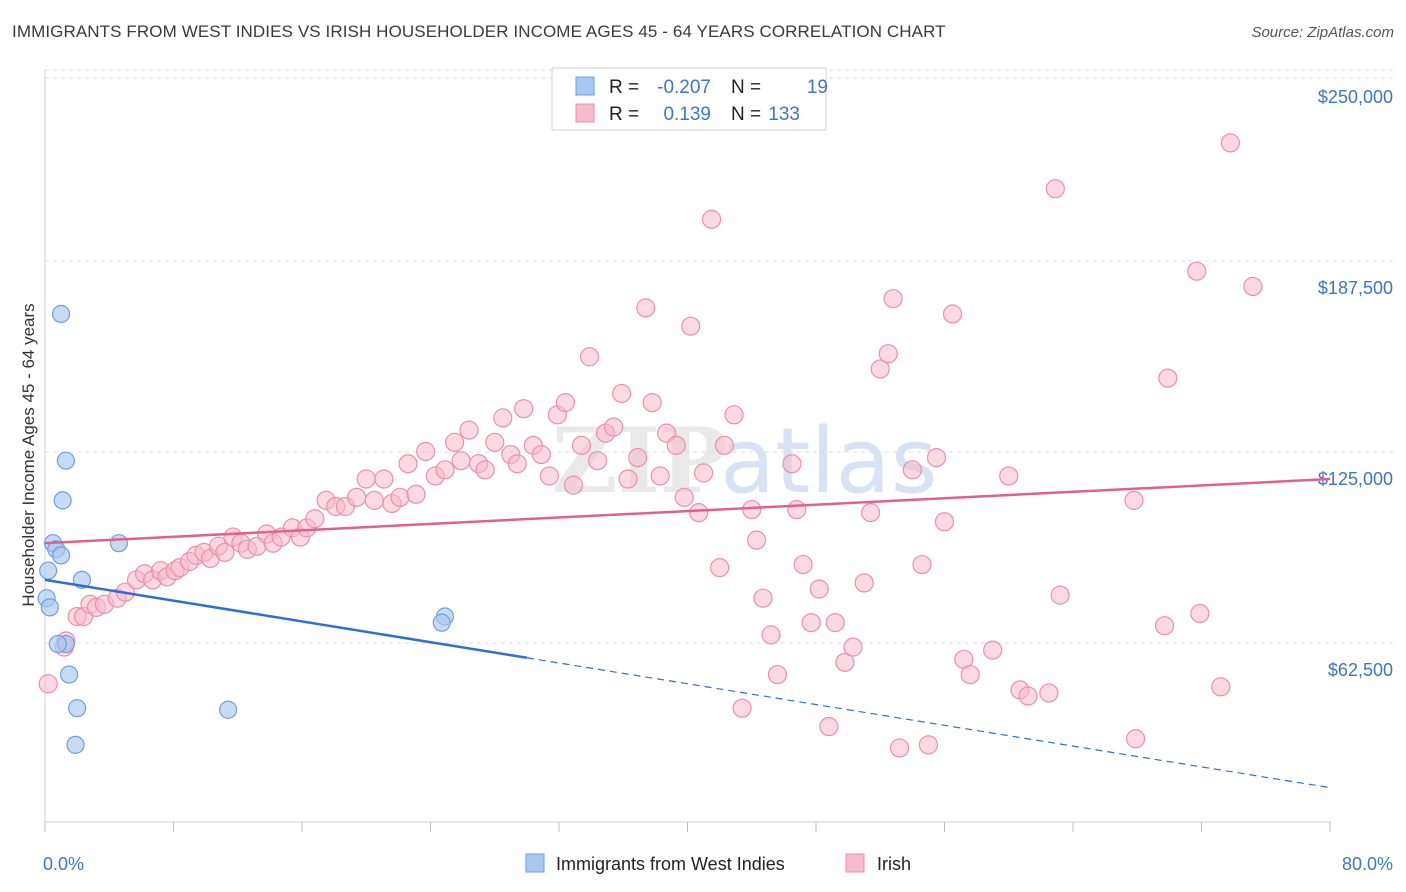 The image size is (1406, 892). I want to click on x-tick-label-max: 80.0%, so click(1367, 864).